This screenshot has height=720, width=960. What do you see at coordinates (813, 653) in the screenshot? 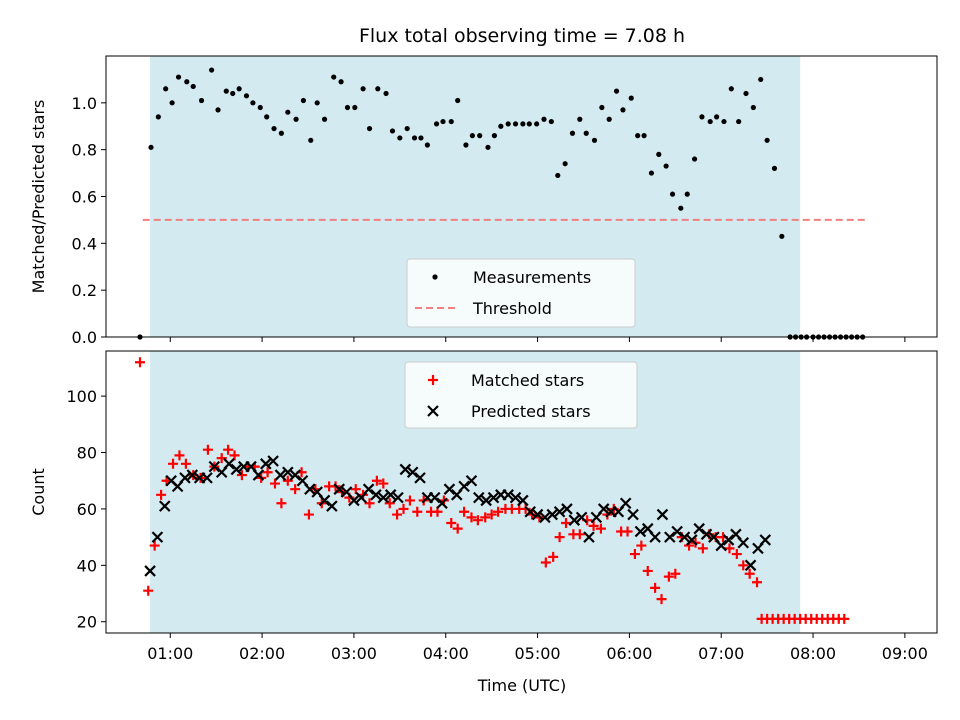
I see `x-tick-label: 08:00` at bounding box center [813, 653].